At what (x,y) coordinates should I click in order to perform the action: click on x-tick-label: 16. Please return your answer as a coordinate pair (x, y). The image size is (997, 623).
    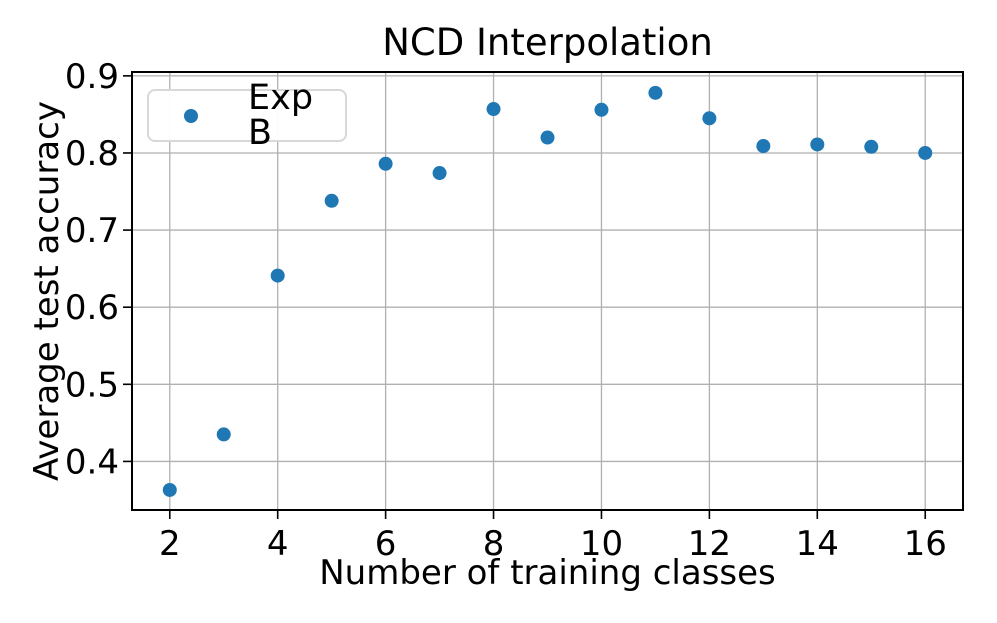
    Looking at the image, I should click on (925, 544).